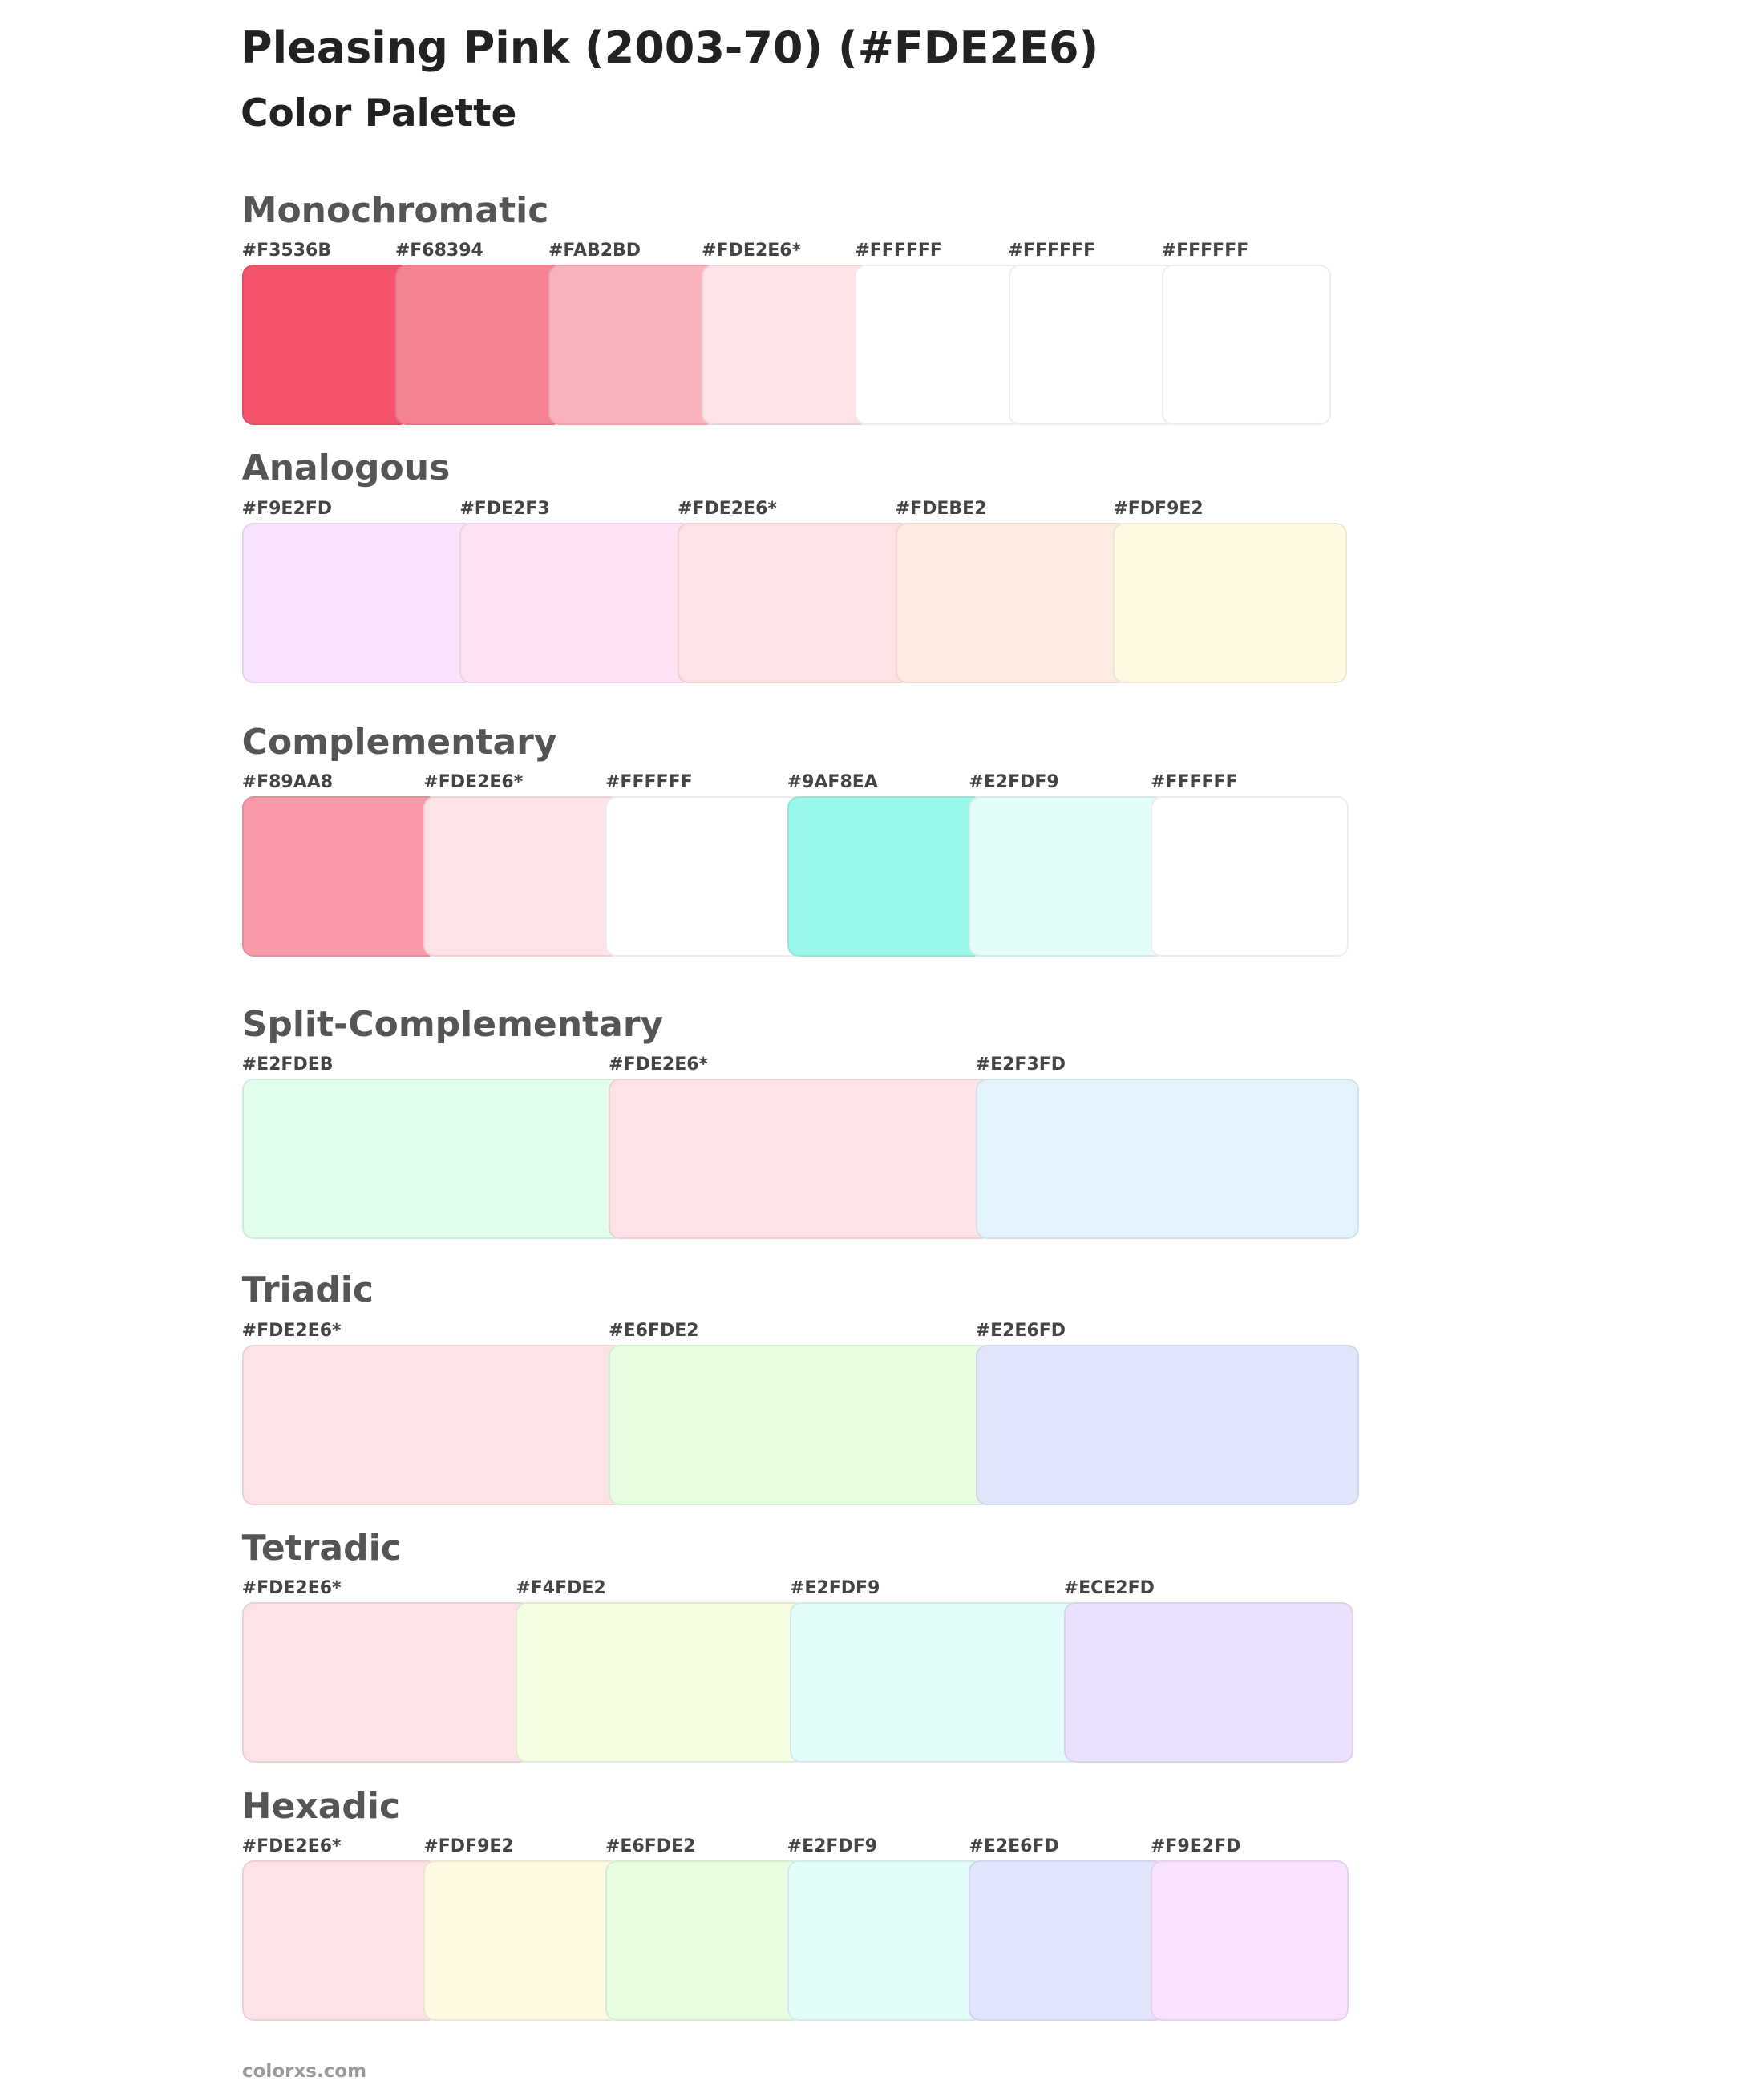 The width and height of the screenshot is (1764, 2085). I want to click on section-heading: Monochromatic, so click(395, 210).